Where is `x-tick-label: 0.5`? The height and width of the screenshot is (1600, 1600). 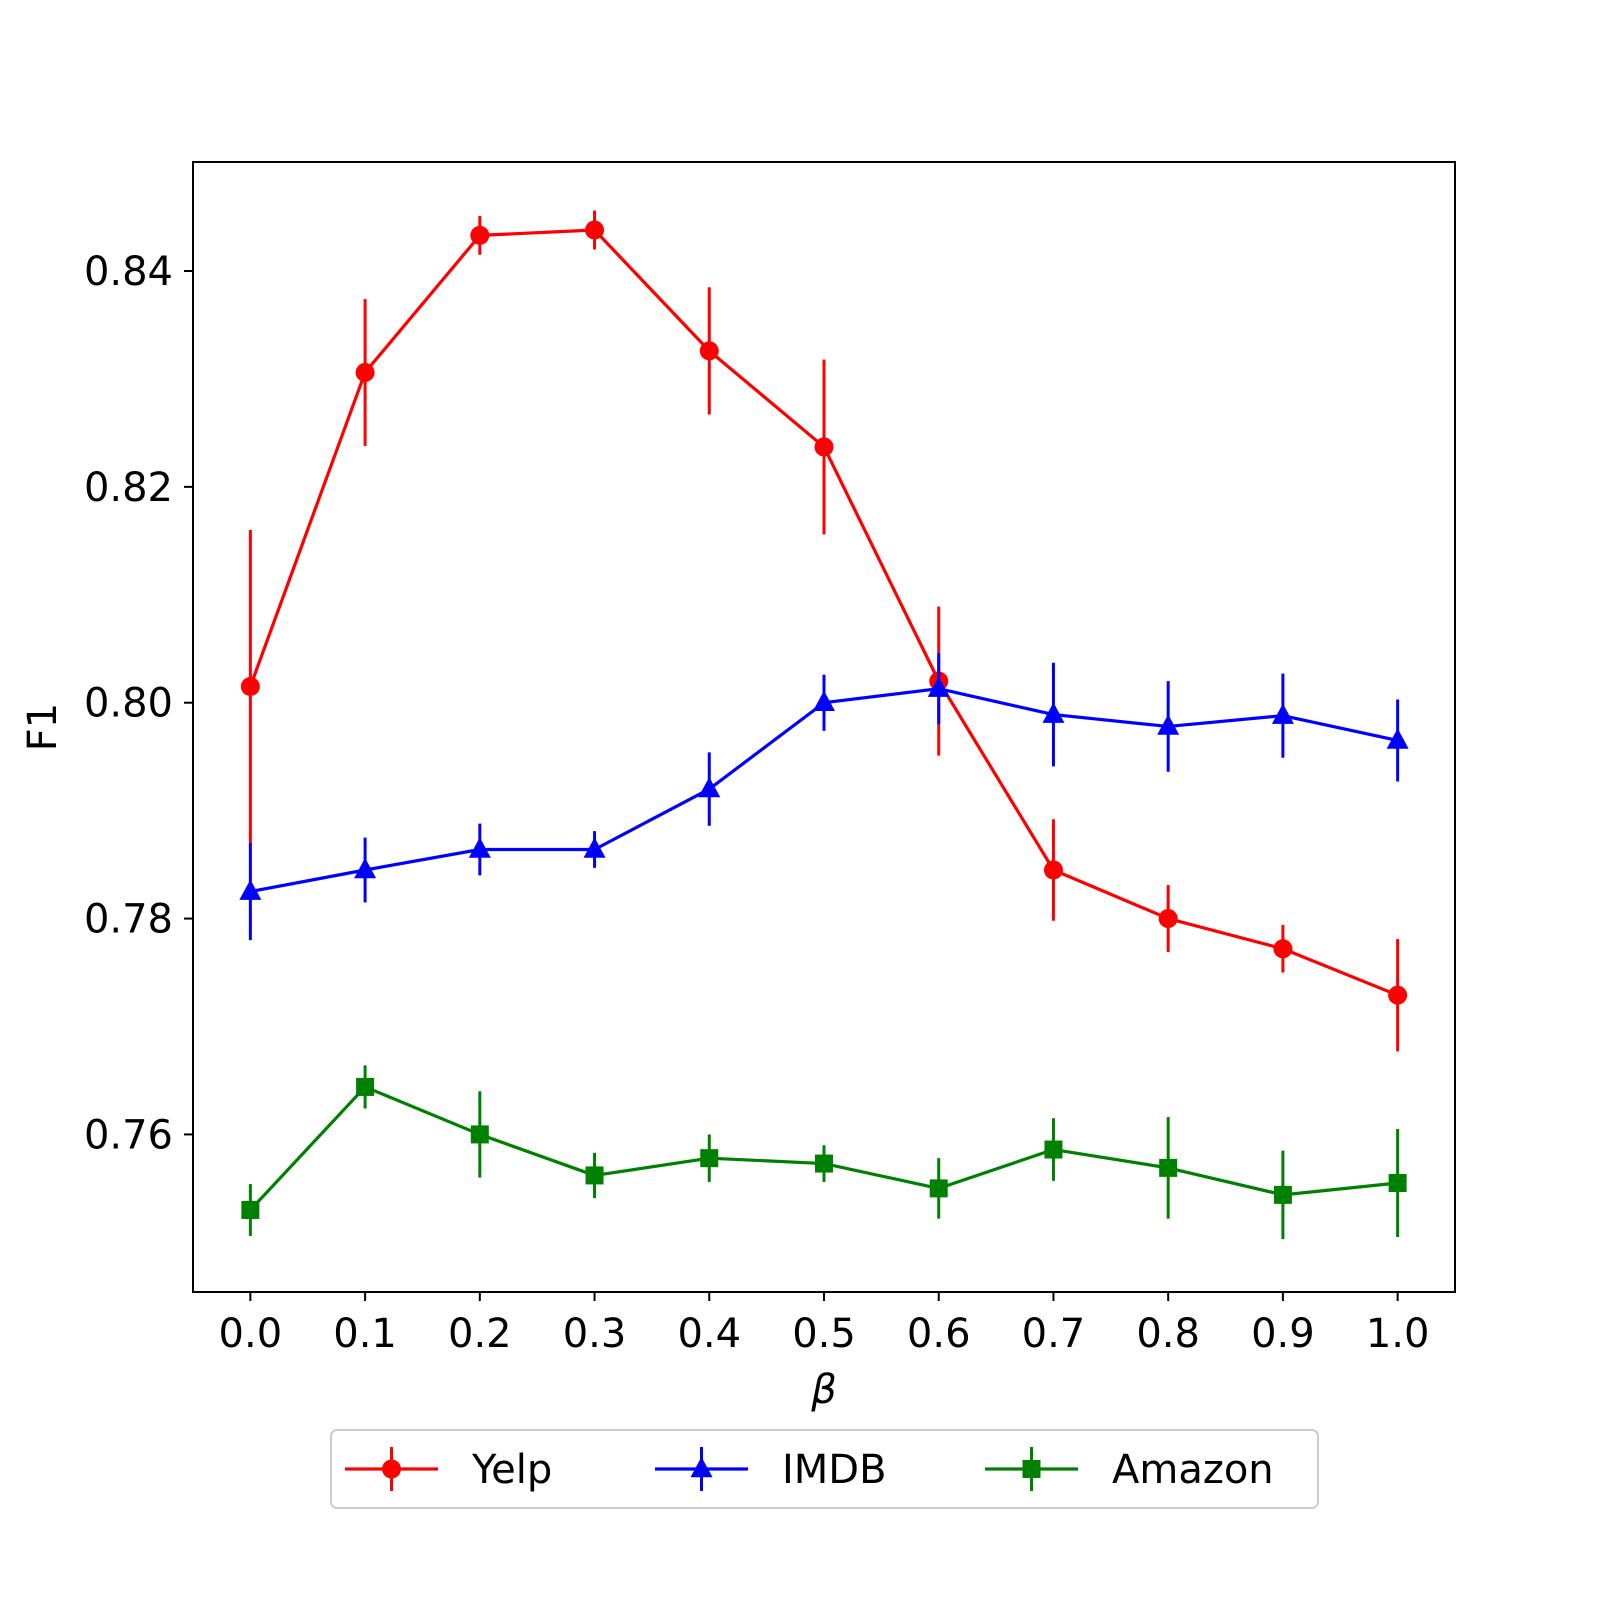 x-tick-label: 0.5 is located at coordinates (824, 1334).